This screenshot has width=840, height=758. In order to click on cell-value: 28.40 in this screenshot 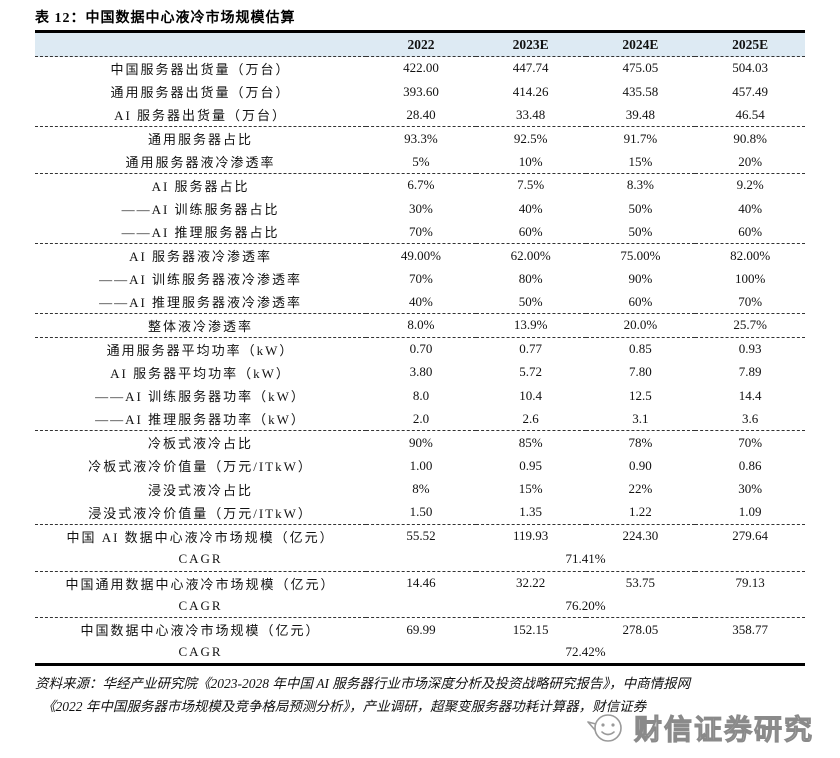, I will do `click(421, 115)`.